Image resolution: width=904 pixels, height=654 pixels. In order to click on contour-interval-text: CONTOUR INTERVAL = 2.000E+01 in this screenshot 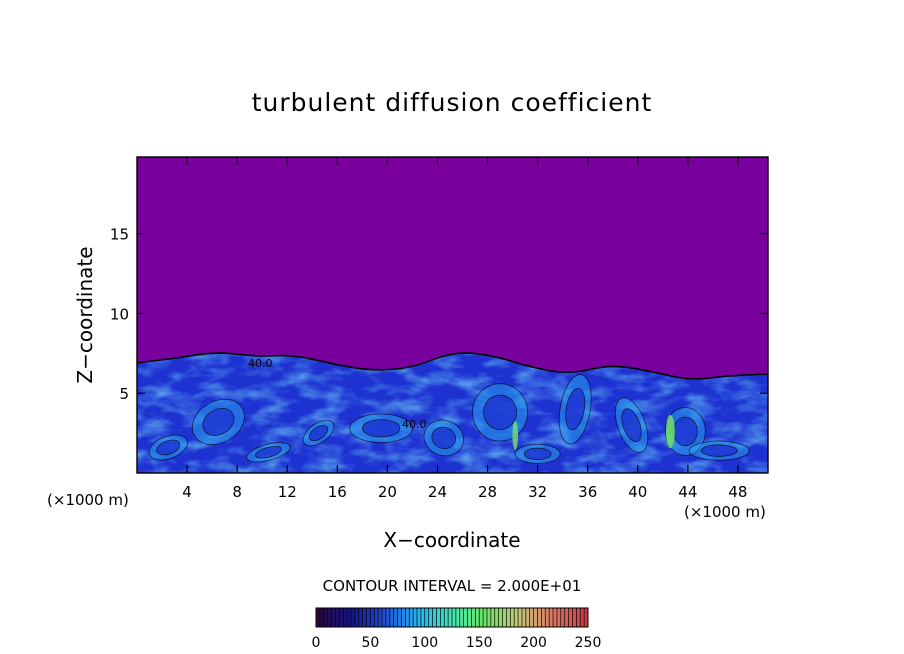, I will do `click(452, 586)`.